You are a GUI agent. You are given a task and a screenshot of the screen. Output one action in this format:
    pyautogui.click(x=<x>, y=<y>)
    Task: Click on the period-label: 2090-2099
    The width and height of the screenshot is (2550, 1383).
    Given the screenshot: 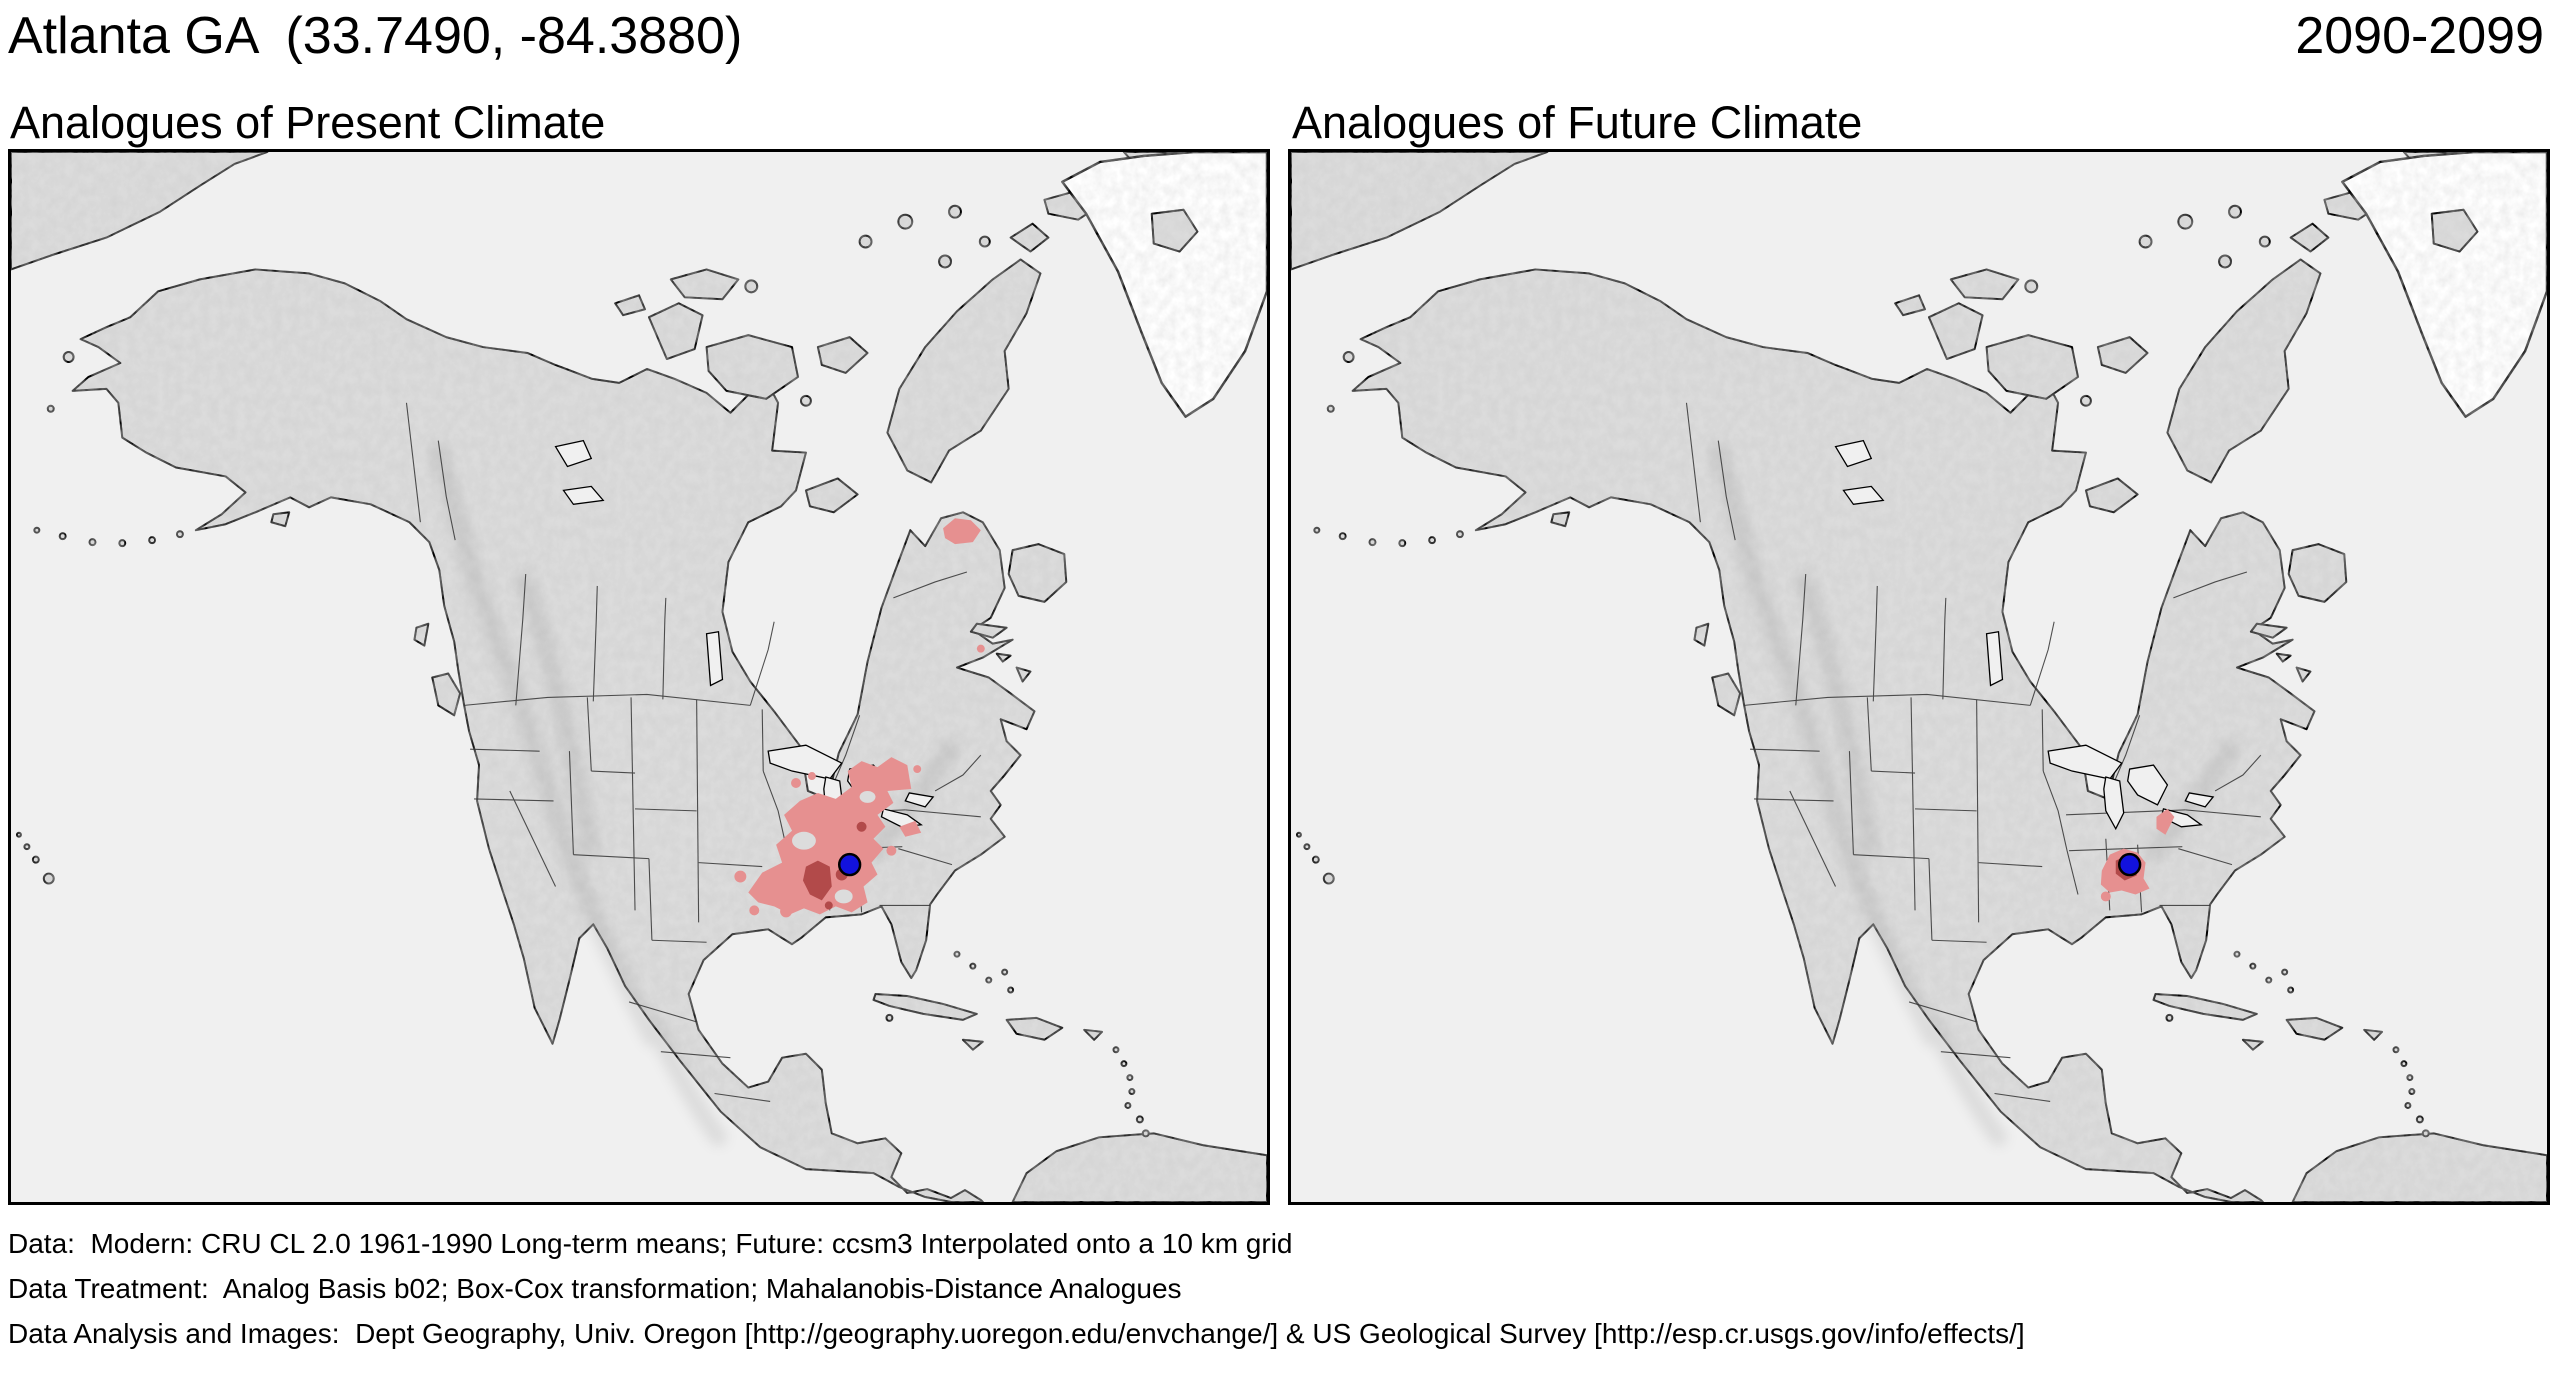 What is the action you would take?
    pyautogui.click(x=2419, y=36)
    